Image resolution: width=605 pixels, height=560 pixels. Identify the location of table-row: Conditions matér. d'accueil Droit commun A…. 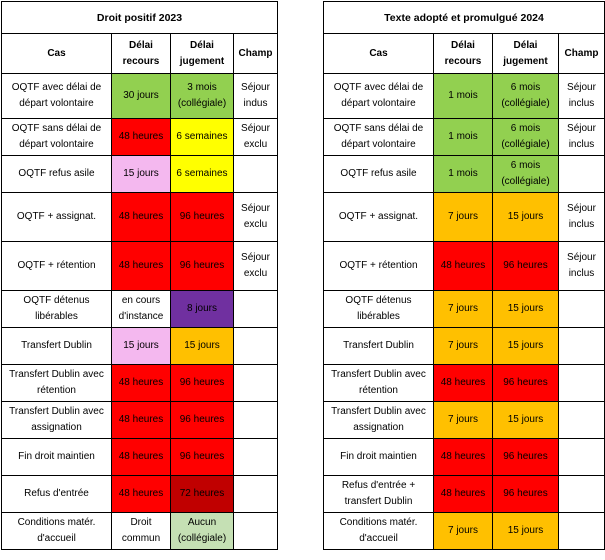
(139, 531).